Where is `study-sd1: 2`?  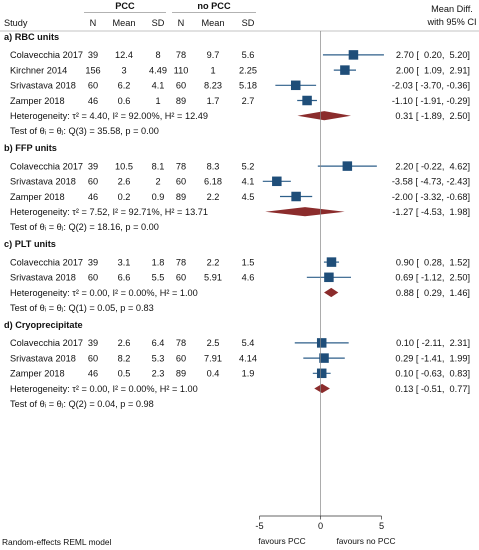 study-sd1: 2 is located at coordinates (157, 182).